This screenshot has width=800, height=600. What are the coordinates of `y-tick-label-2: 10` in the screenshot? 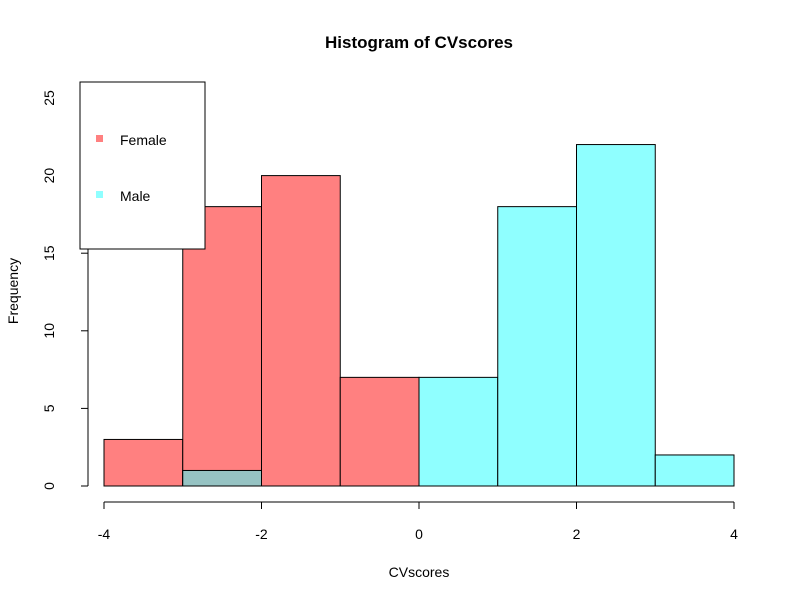 It's located at (49, 331).